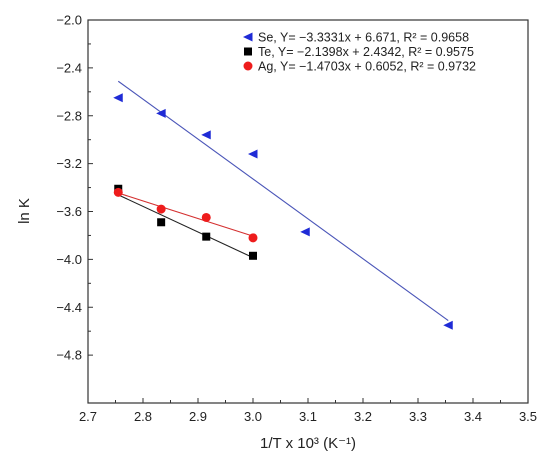 This screenshot has width=550, height=459. What do you see at coordinates (69, 163) in the screenshot?
I see `y-tick-label: −3.2` at bounding box center [69, 163].